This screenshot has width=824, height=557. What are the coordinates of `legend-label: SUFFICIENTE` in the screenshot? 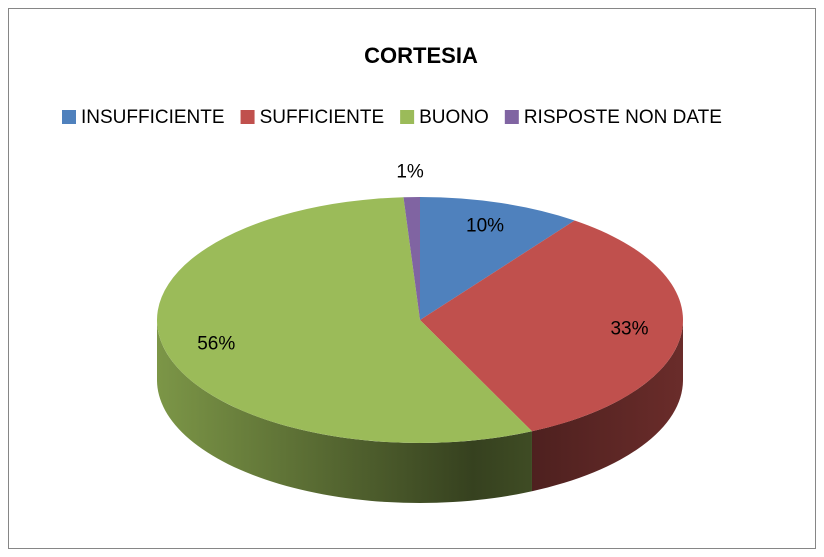 It's located at (322, 117).